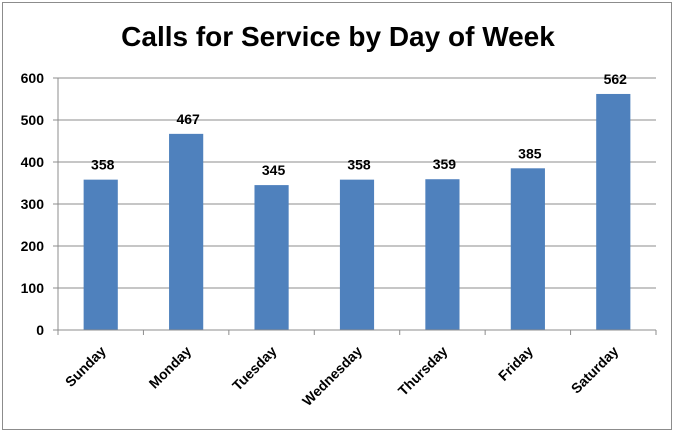 This screenshot has width=676, height=434. Describe the element at coordinates (332, 376) in the screenshot. I see `x-axis-category-label: Wednesday` at that location.